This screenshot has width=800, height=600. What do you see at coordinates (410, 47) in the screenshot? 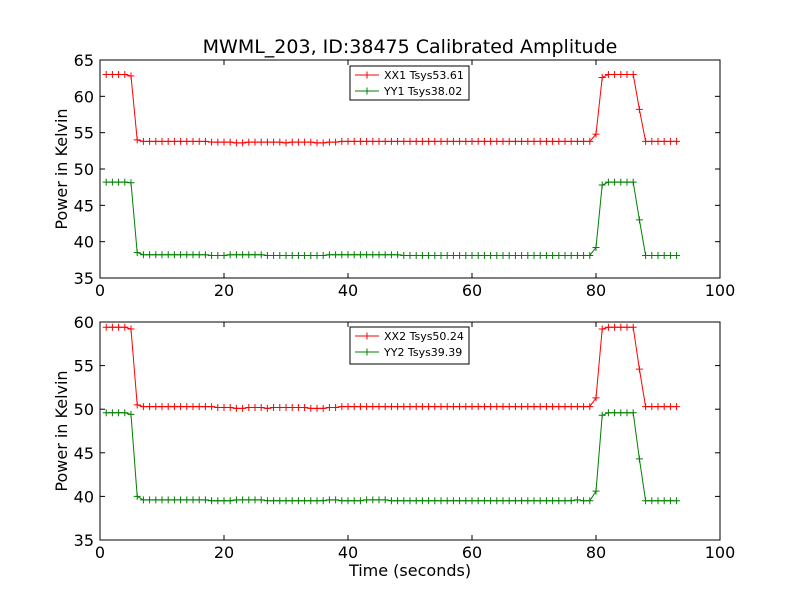
I see `chart-title: MWML_203, ID:38475 Calibrated Amplitude` at bounding box center [410, 47].